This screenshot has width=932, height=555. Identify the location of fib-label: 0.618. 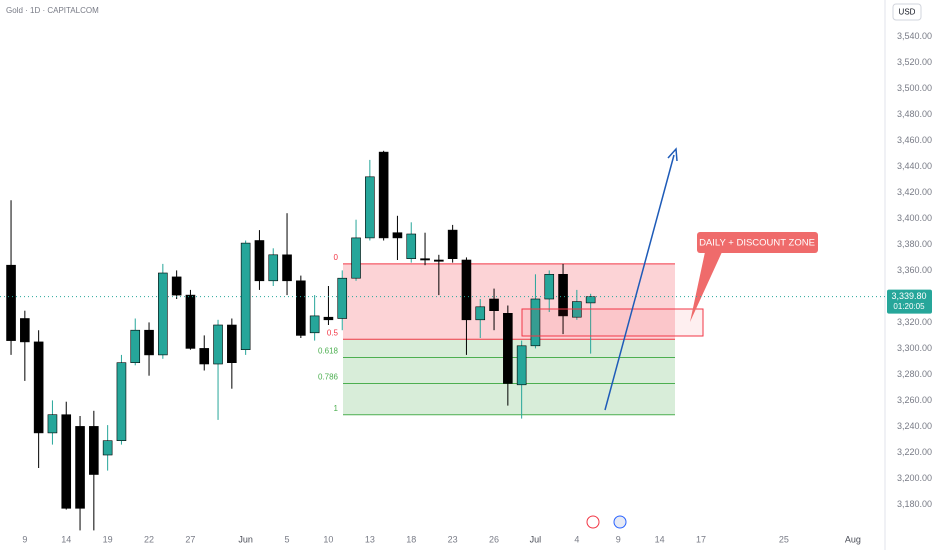
(328, 351).